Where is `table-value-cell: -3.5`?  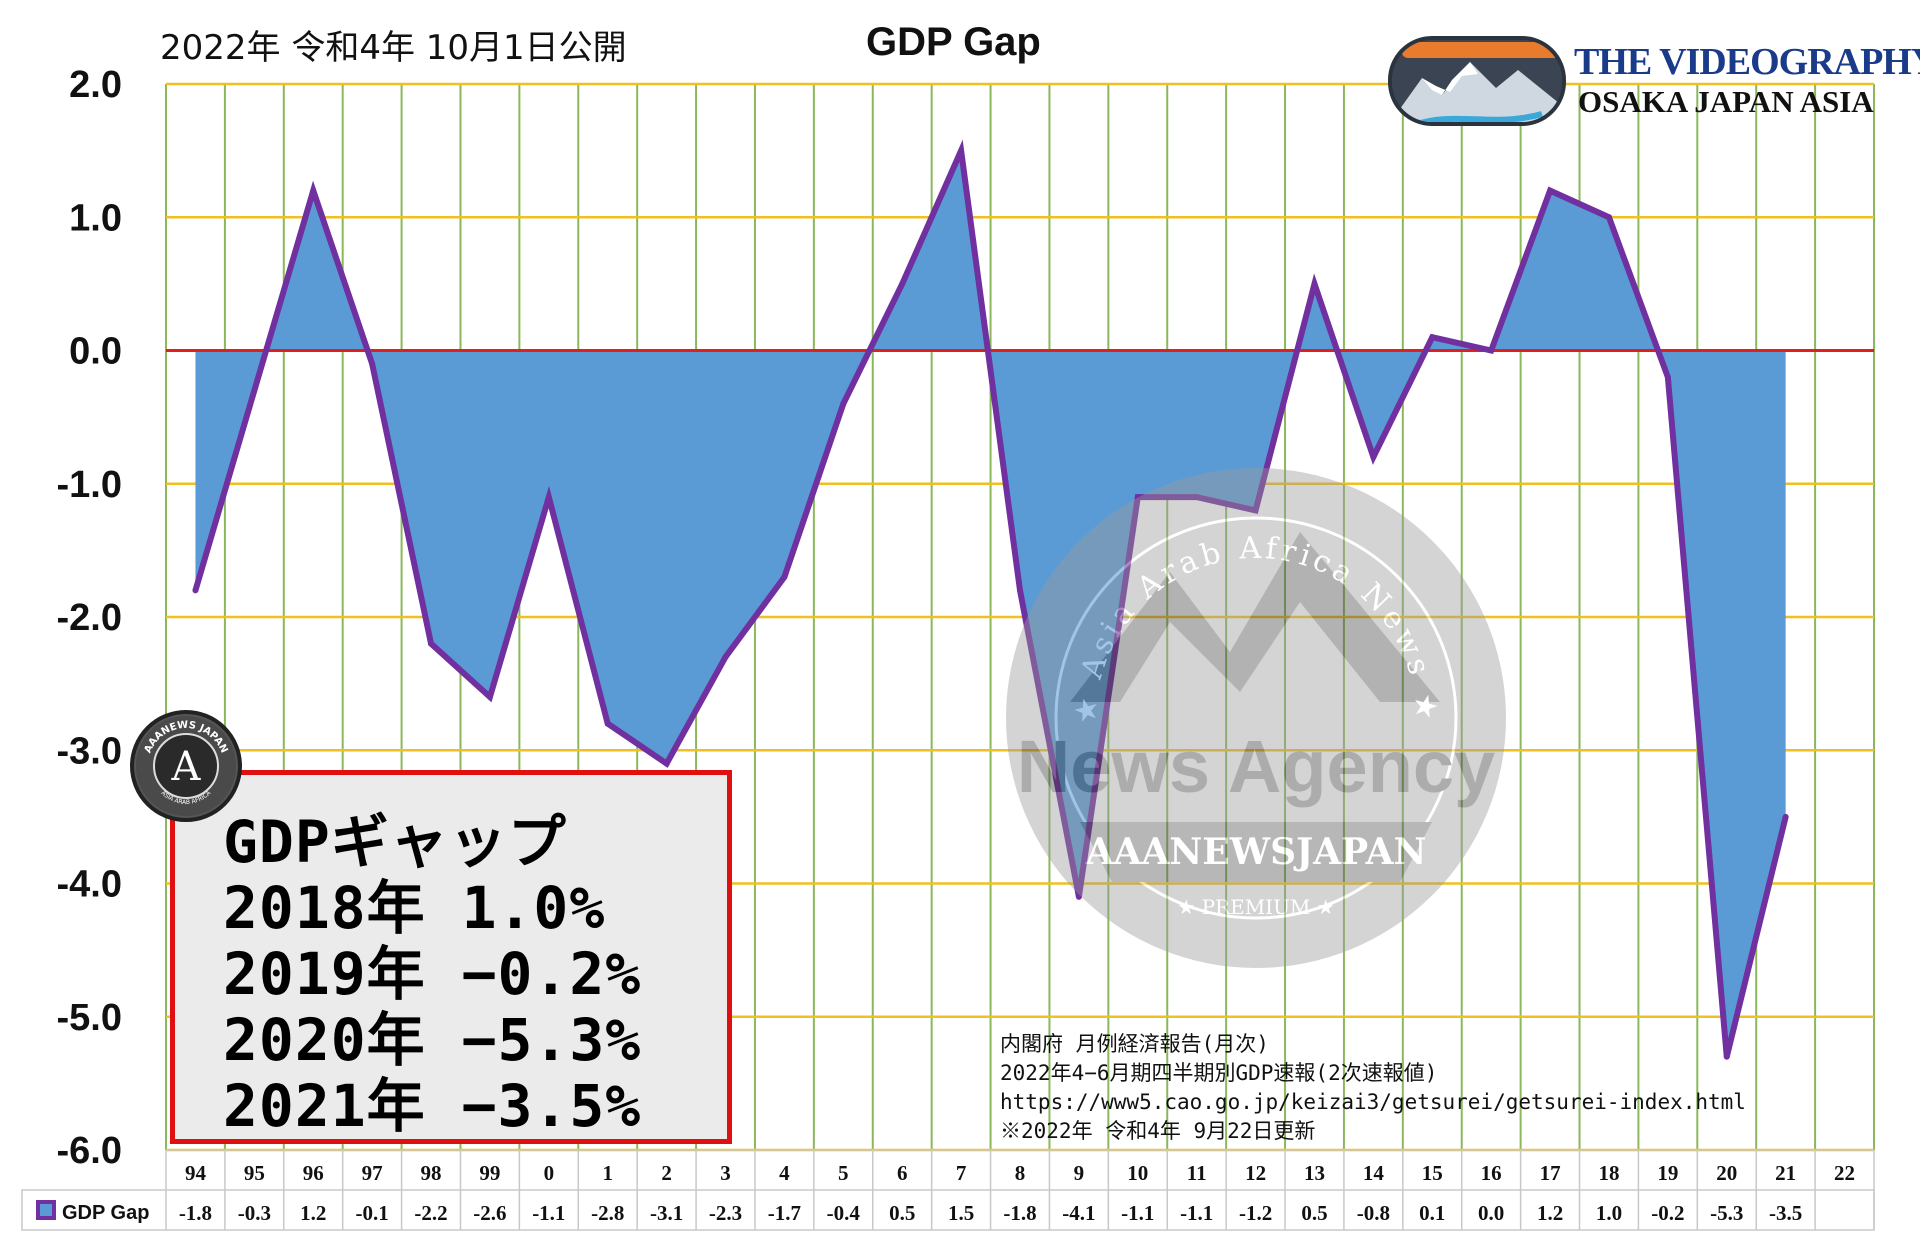 table-value-cell: -3.5 is located at coordinates (1785, 1213).